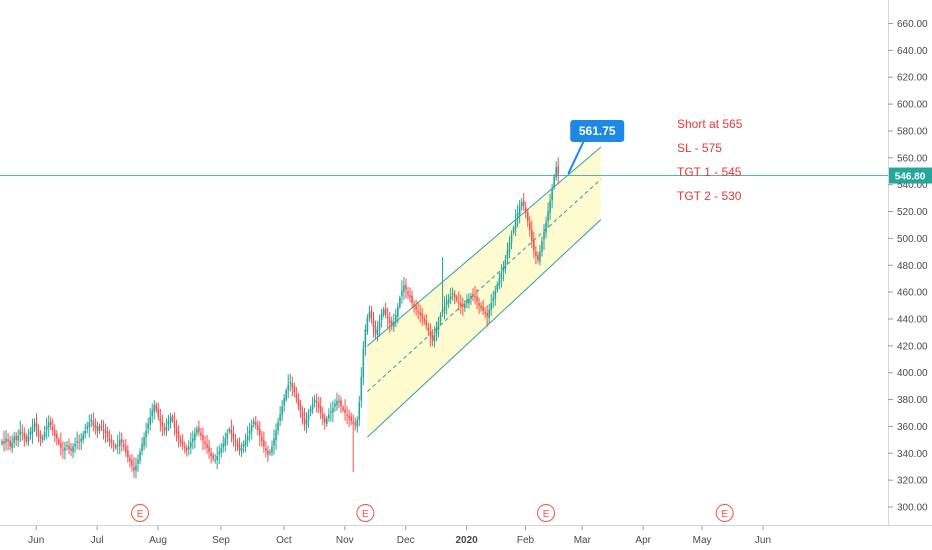 This screenshot has width=932, height=550. Describe the element at coordinates (910, 175) in the screenshot. I see `current-price-badge` at that location.